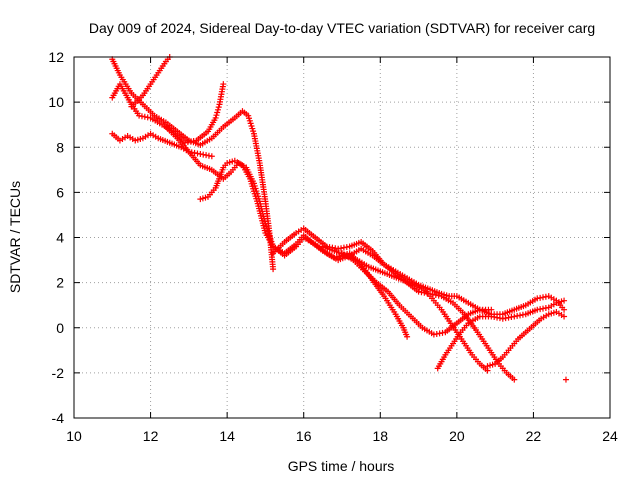 This screenshot has height=480, width=640. What do you see at coordinates (60, 192) in the screenshot?
I see `y-tick-label: 6` at bounding box center [60, 192].